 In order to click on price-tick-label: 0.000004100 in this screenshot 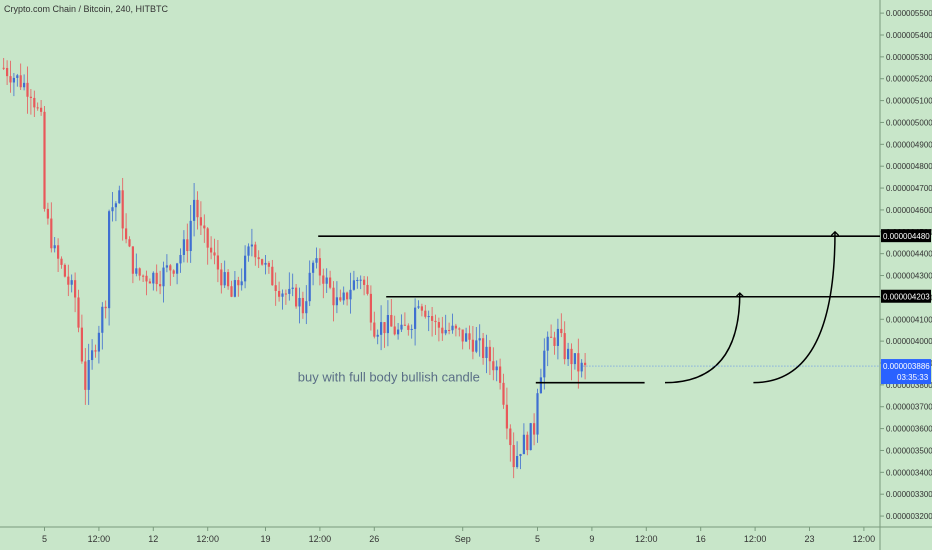, I will do `click(909, 319)`.